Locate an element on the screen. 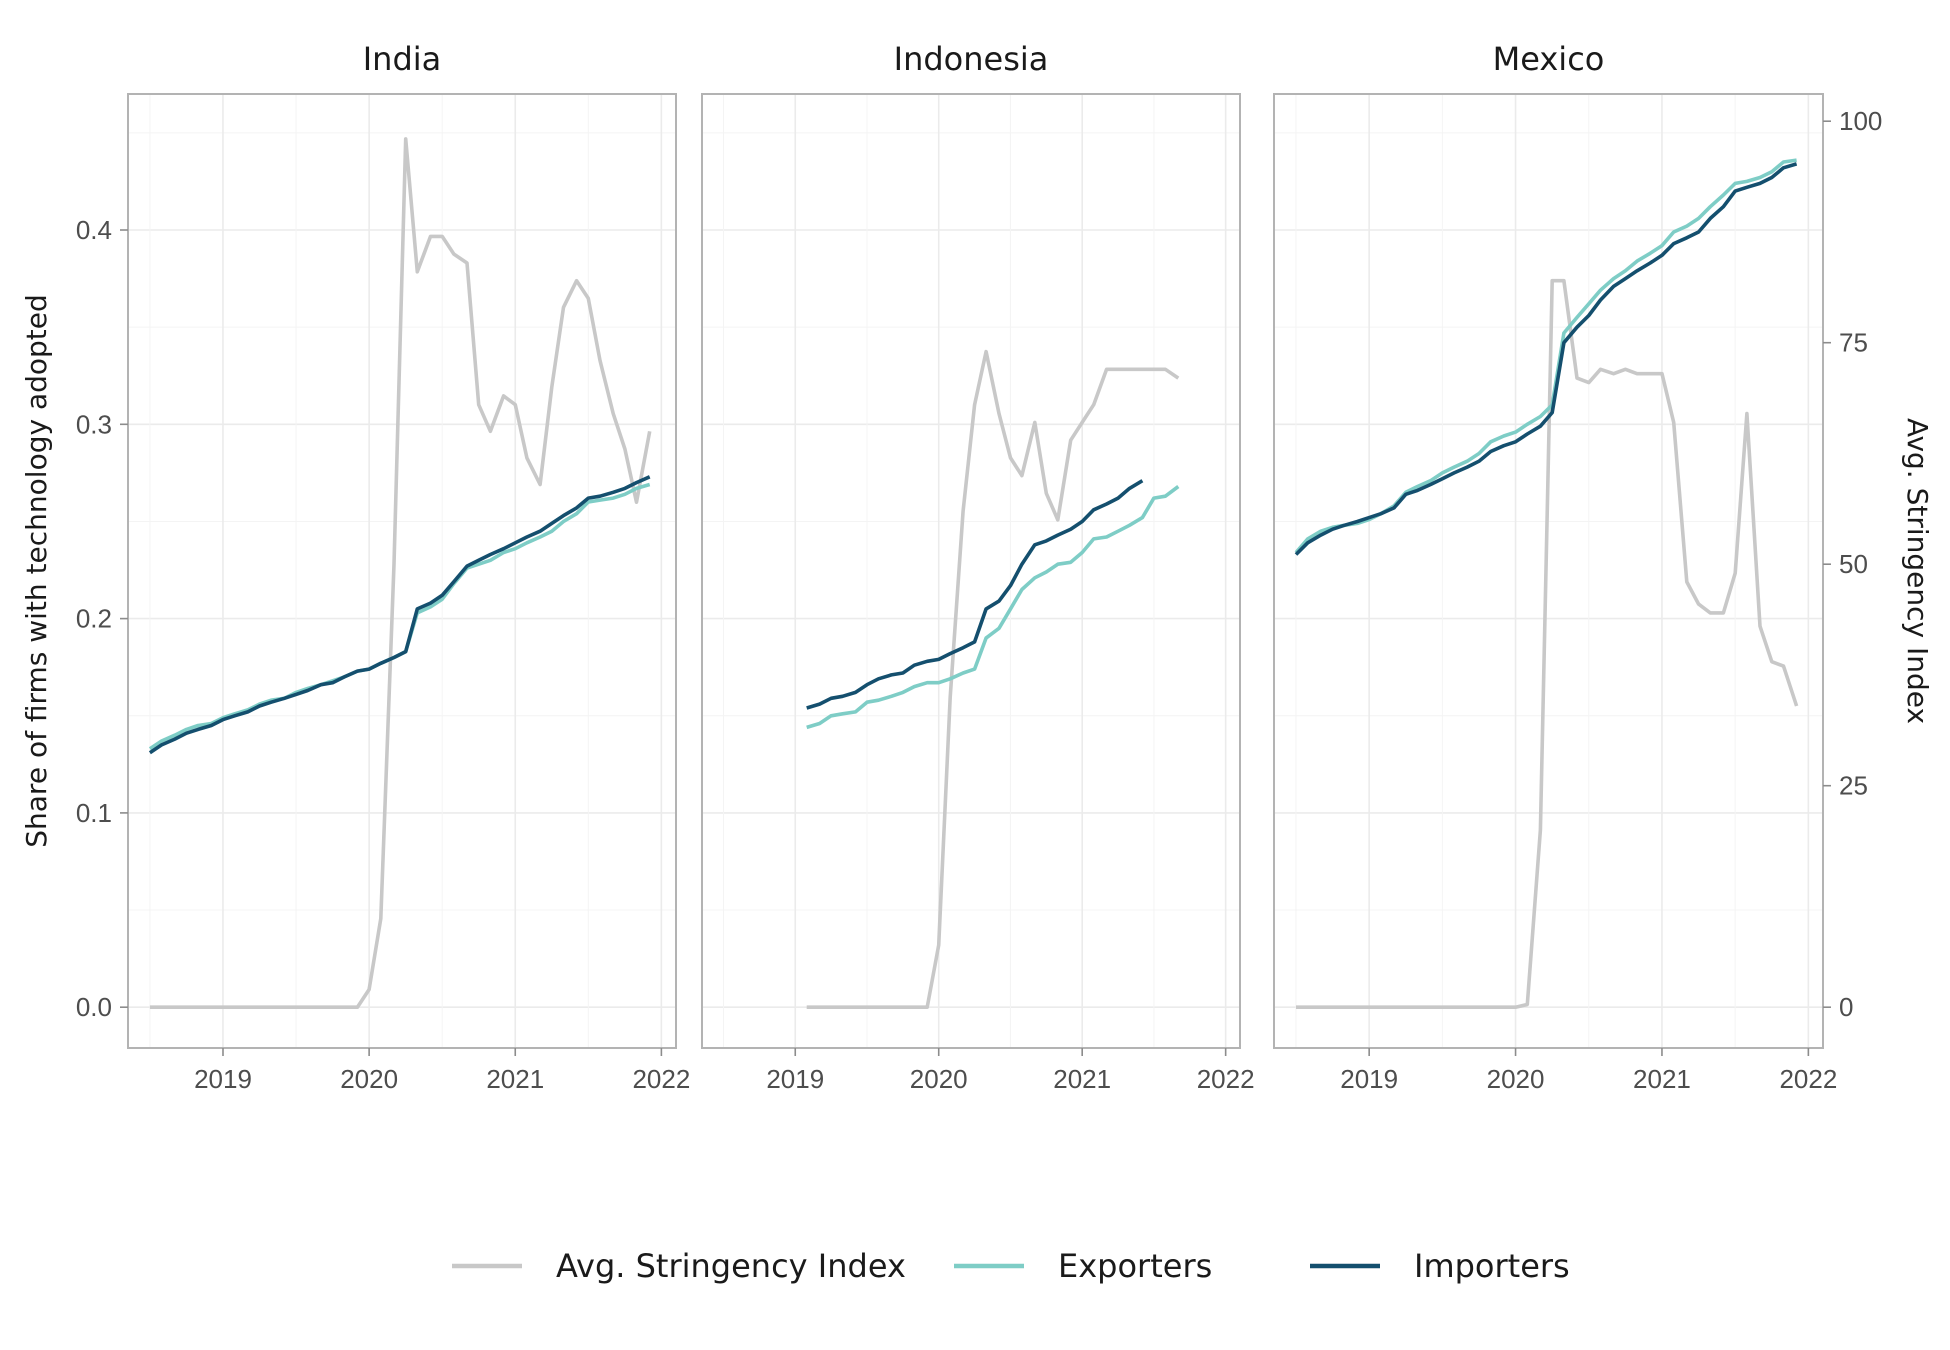 This screenshot has width=1950, height=1350. legend-label: Avg. Stringency Index is located at coordinates (731, 1266).